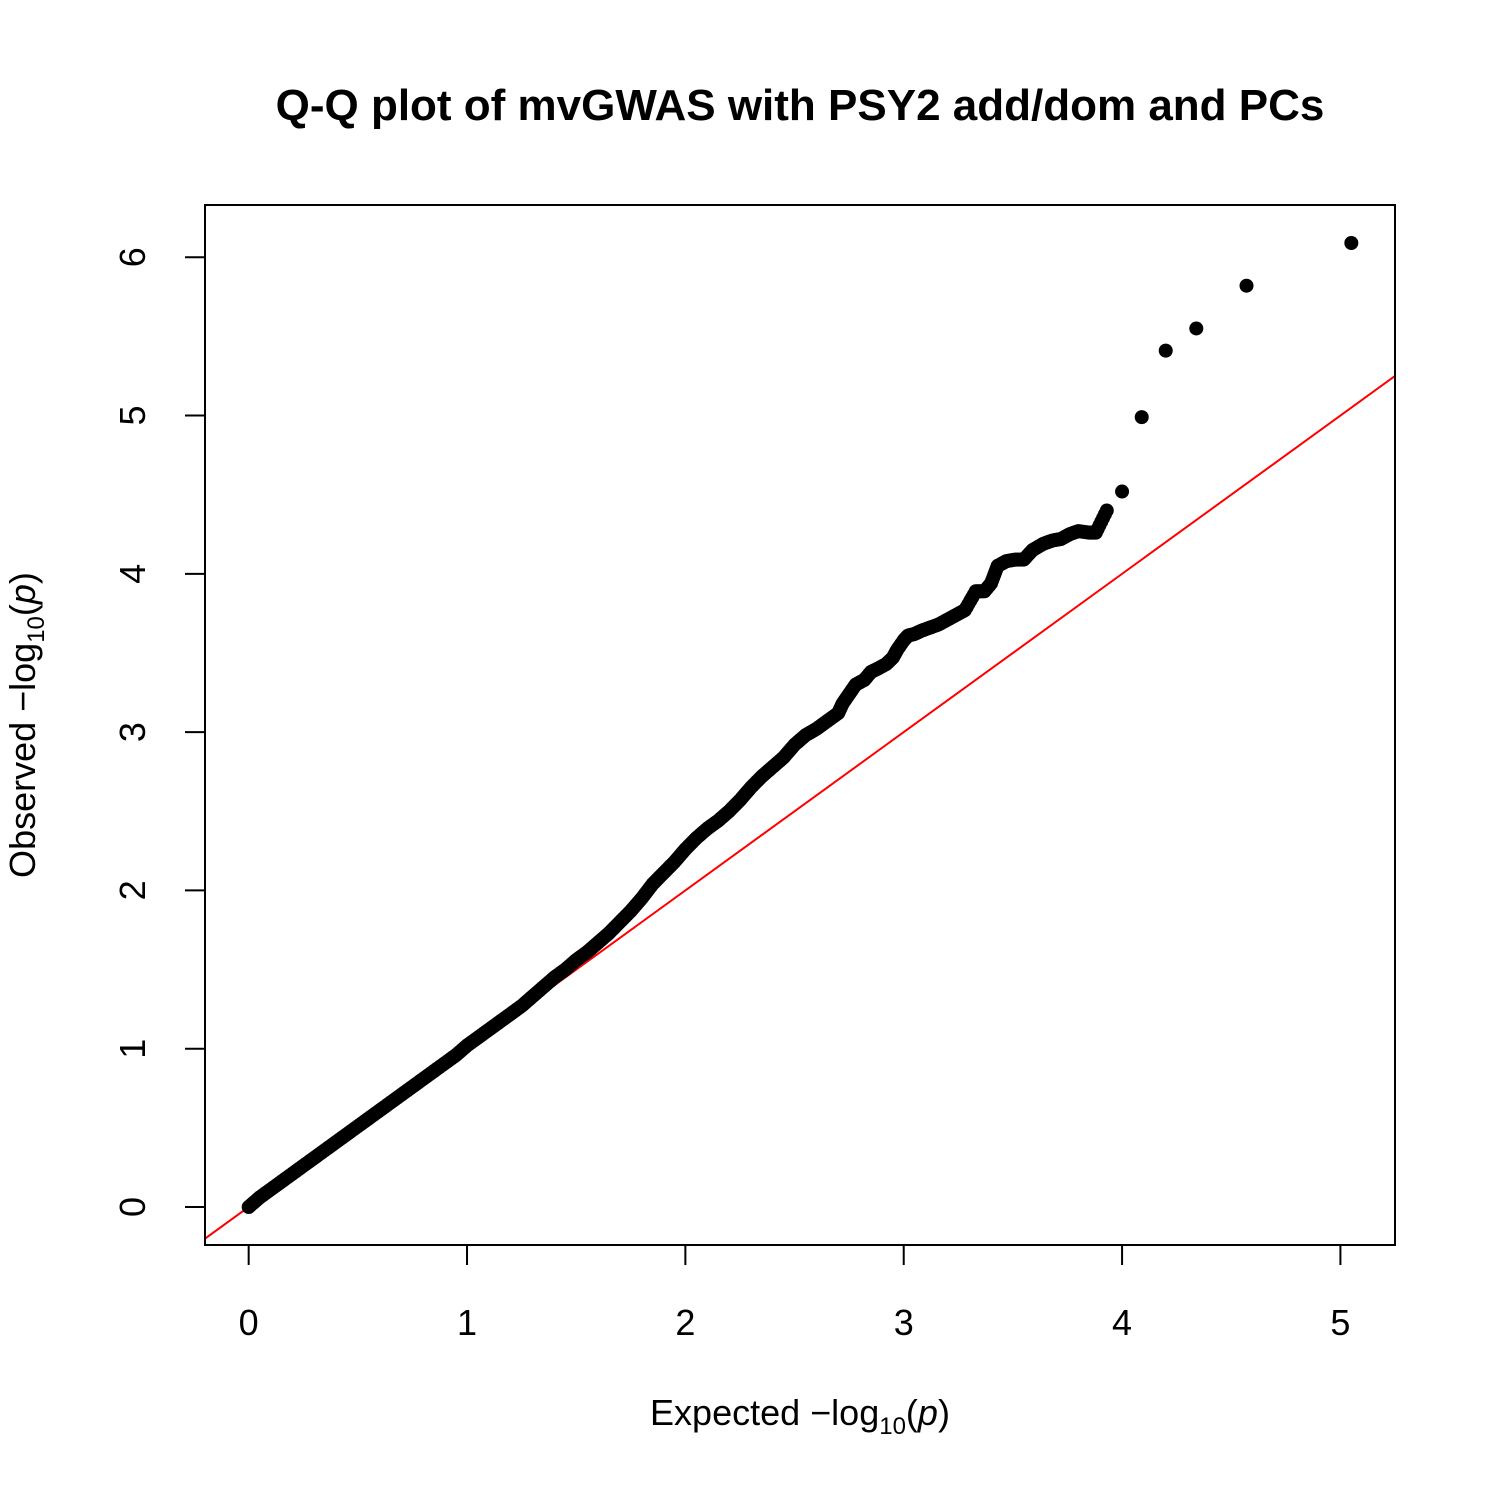 This screenshot has width=1500, height=1500. Describe the element at coordinates (132, 1049) in the screenshot. I see `y-tick-label: 1` at that location.